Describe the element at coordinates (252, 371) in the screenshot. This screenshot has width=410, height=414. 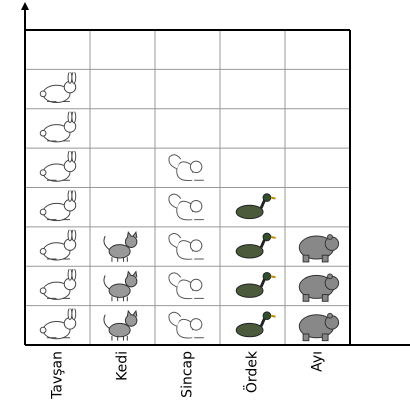
I see `x-tick-label: Ördek` at that location.